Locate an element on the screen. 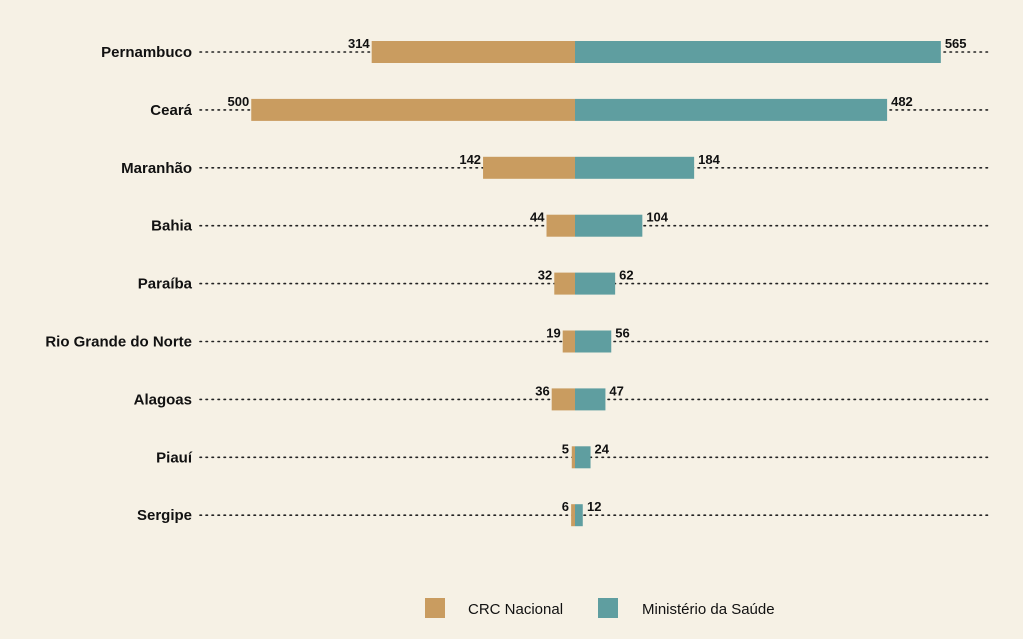 This screenshot has width=1023, height=639. category-label: Paraíba is located at coordinates (165, 284).